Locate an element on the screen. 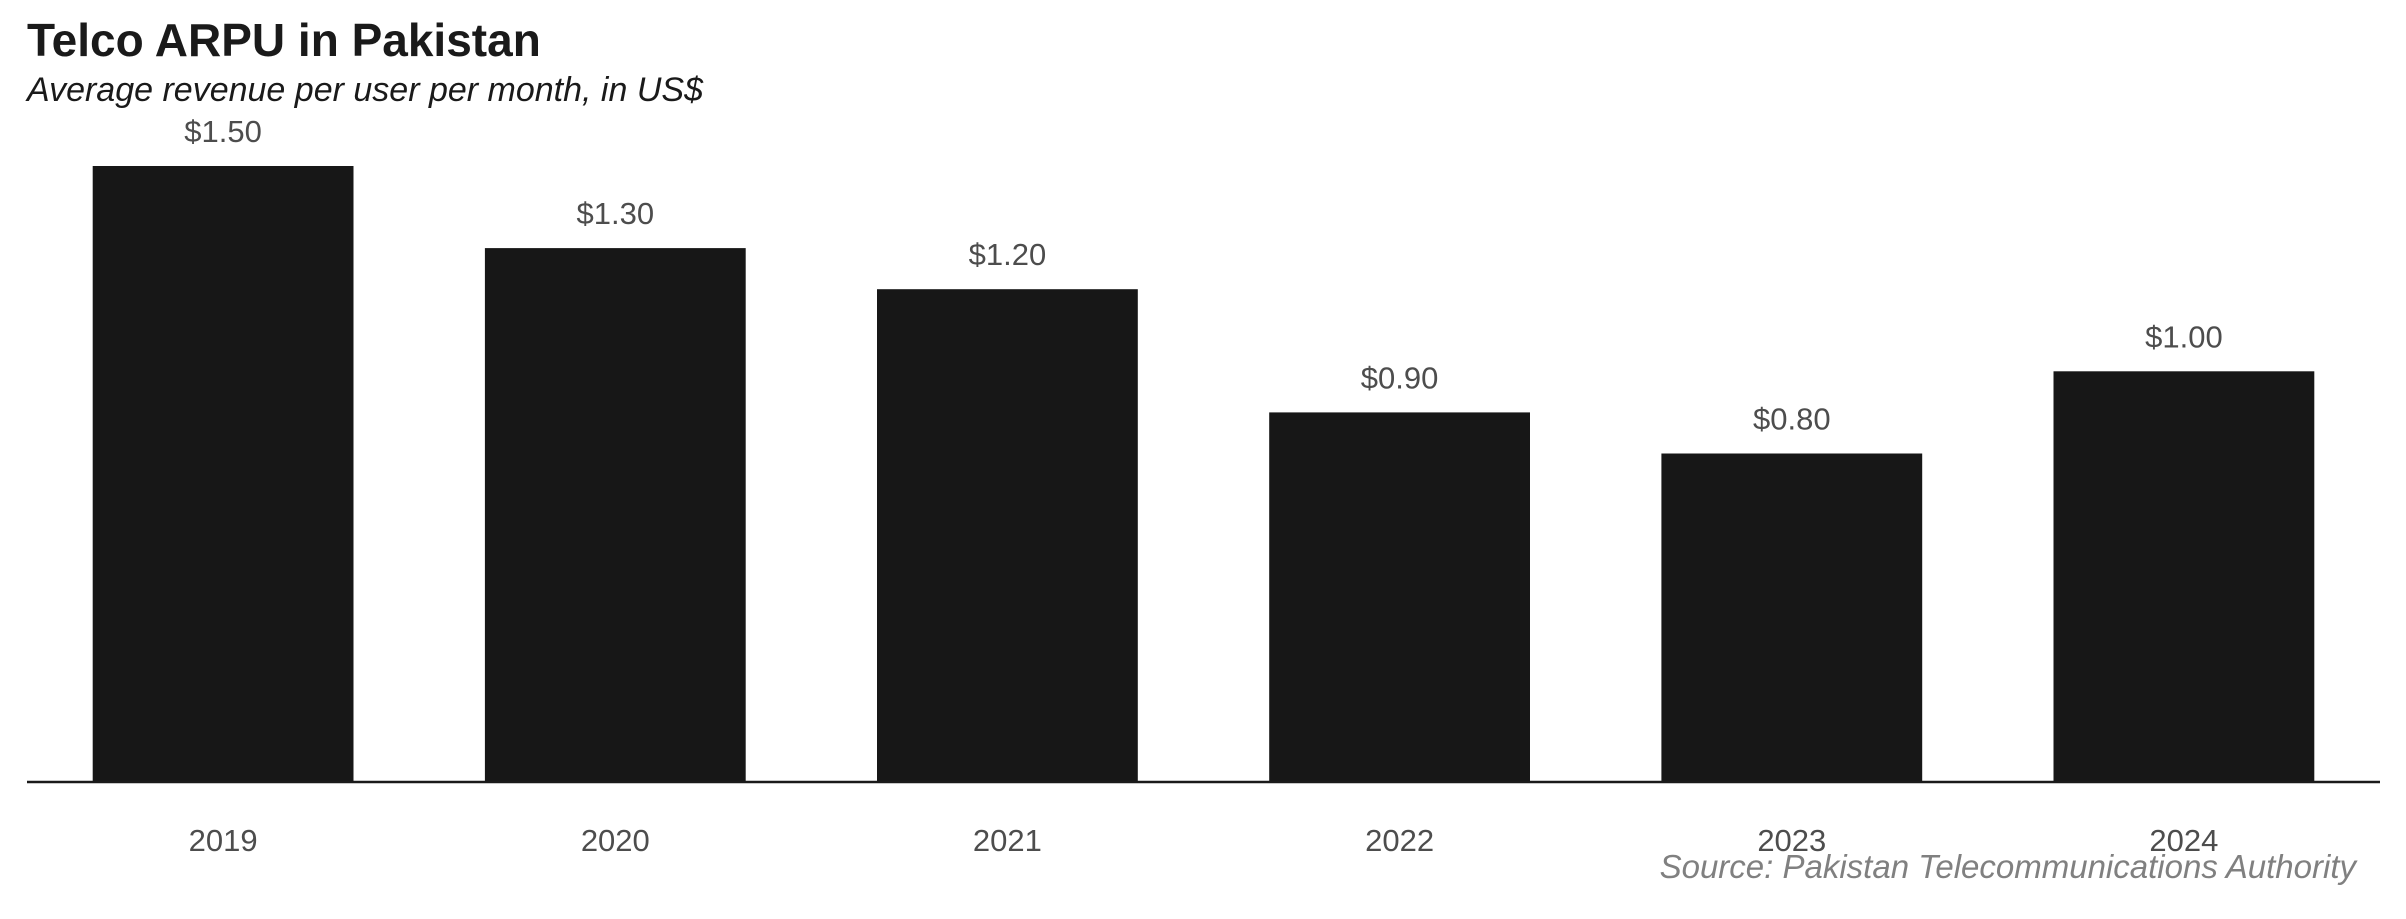  chart-title: Telco ARPU in Pakistan is located at coordinates (284, 40).